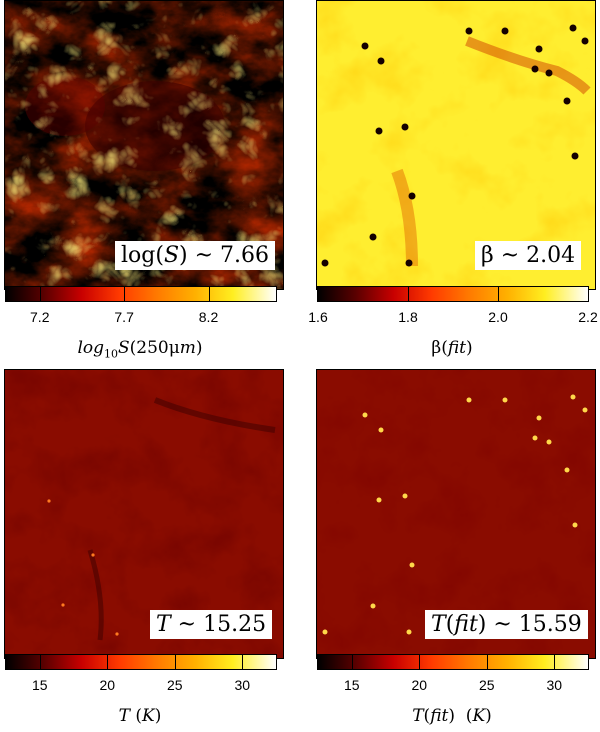 The width and height of the screenshot is (600, 732). Describe the element at coordinates (528, 255) in the screenshot. I see `annotation-beta: β ~ 2.04` at that location.